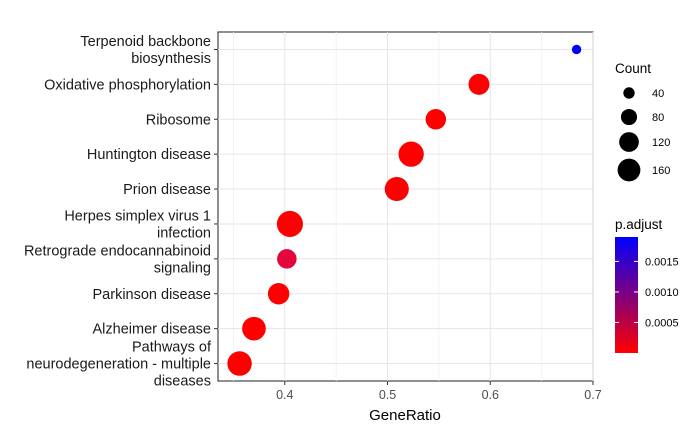 This screenshot has height=431, width=696. What do you see at coordinates (171, 59) in the screenshot?
I see `y-tick-label: biosynthesis` at bounding box center [171, 59].